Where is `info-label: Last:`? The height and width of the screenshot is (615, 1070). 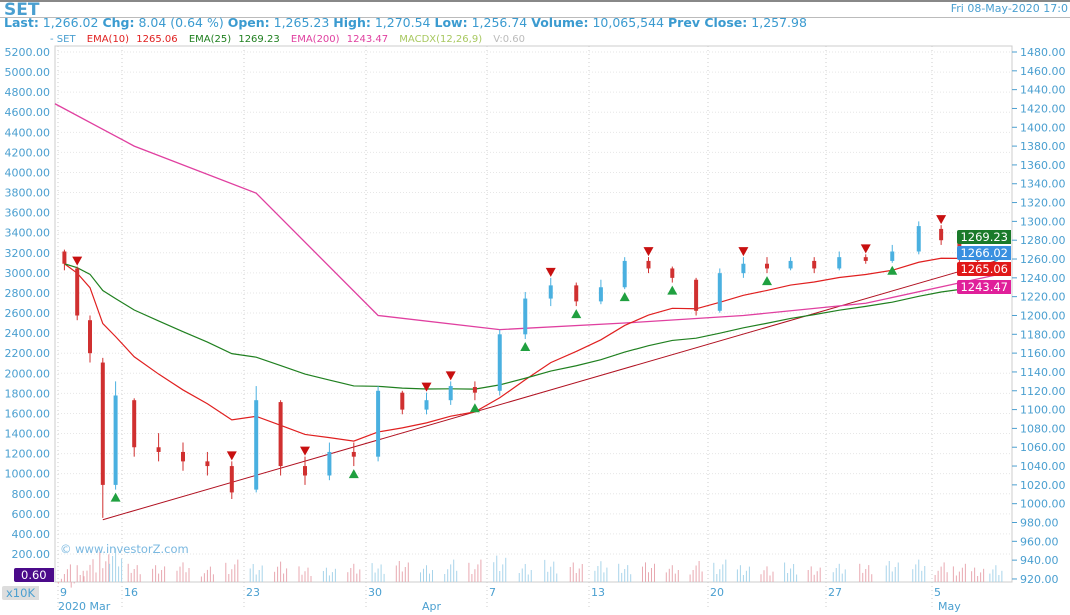 info-label: Last: is located at coordinates (21, 22).